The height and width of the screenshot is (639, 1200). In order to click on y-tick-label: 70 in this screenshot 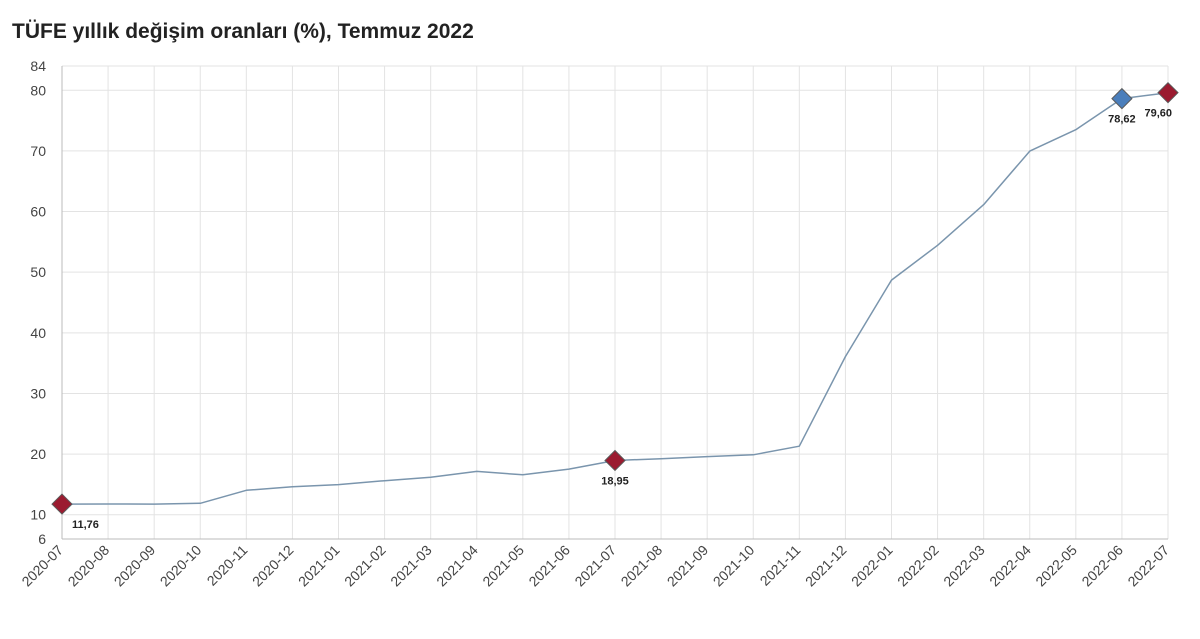, I will do `click(38, 151)`.